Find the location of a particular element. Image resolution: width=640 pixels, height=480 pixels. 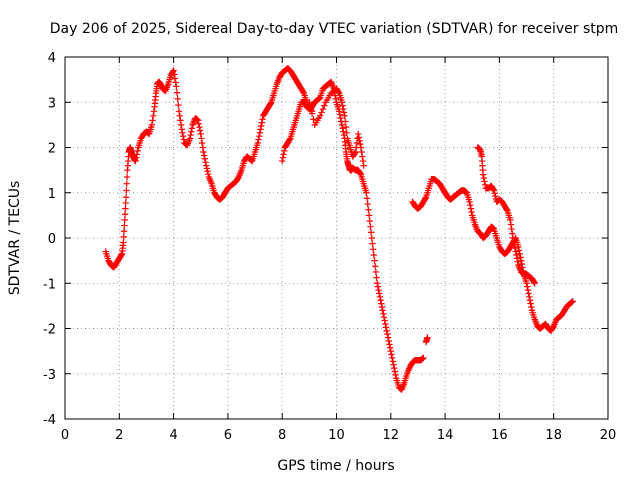

x-tick-label: 18 is located at coordinates (553, 435).